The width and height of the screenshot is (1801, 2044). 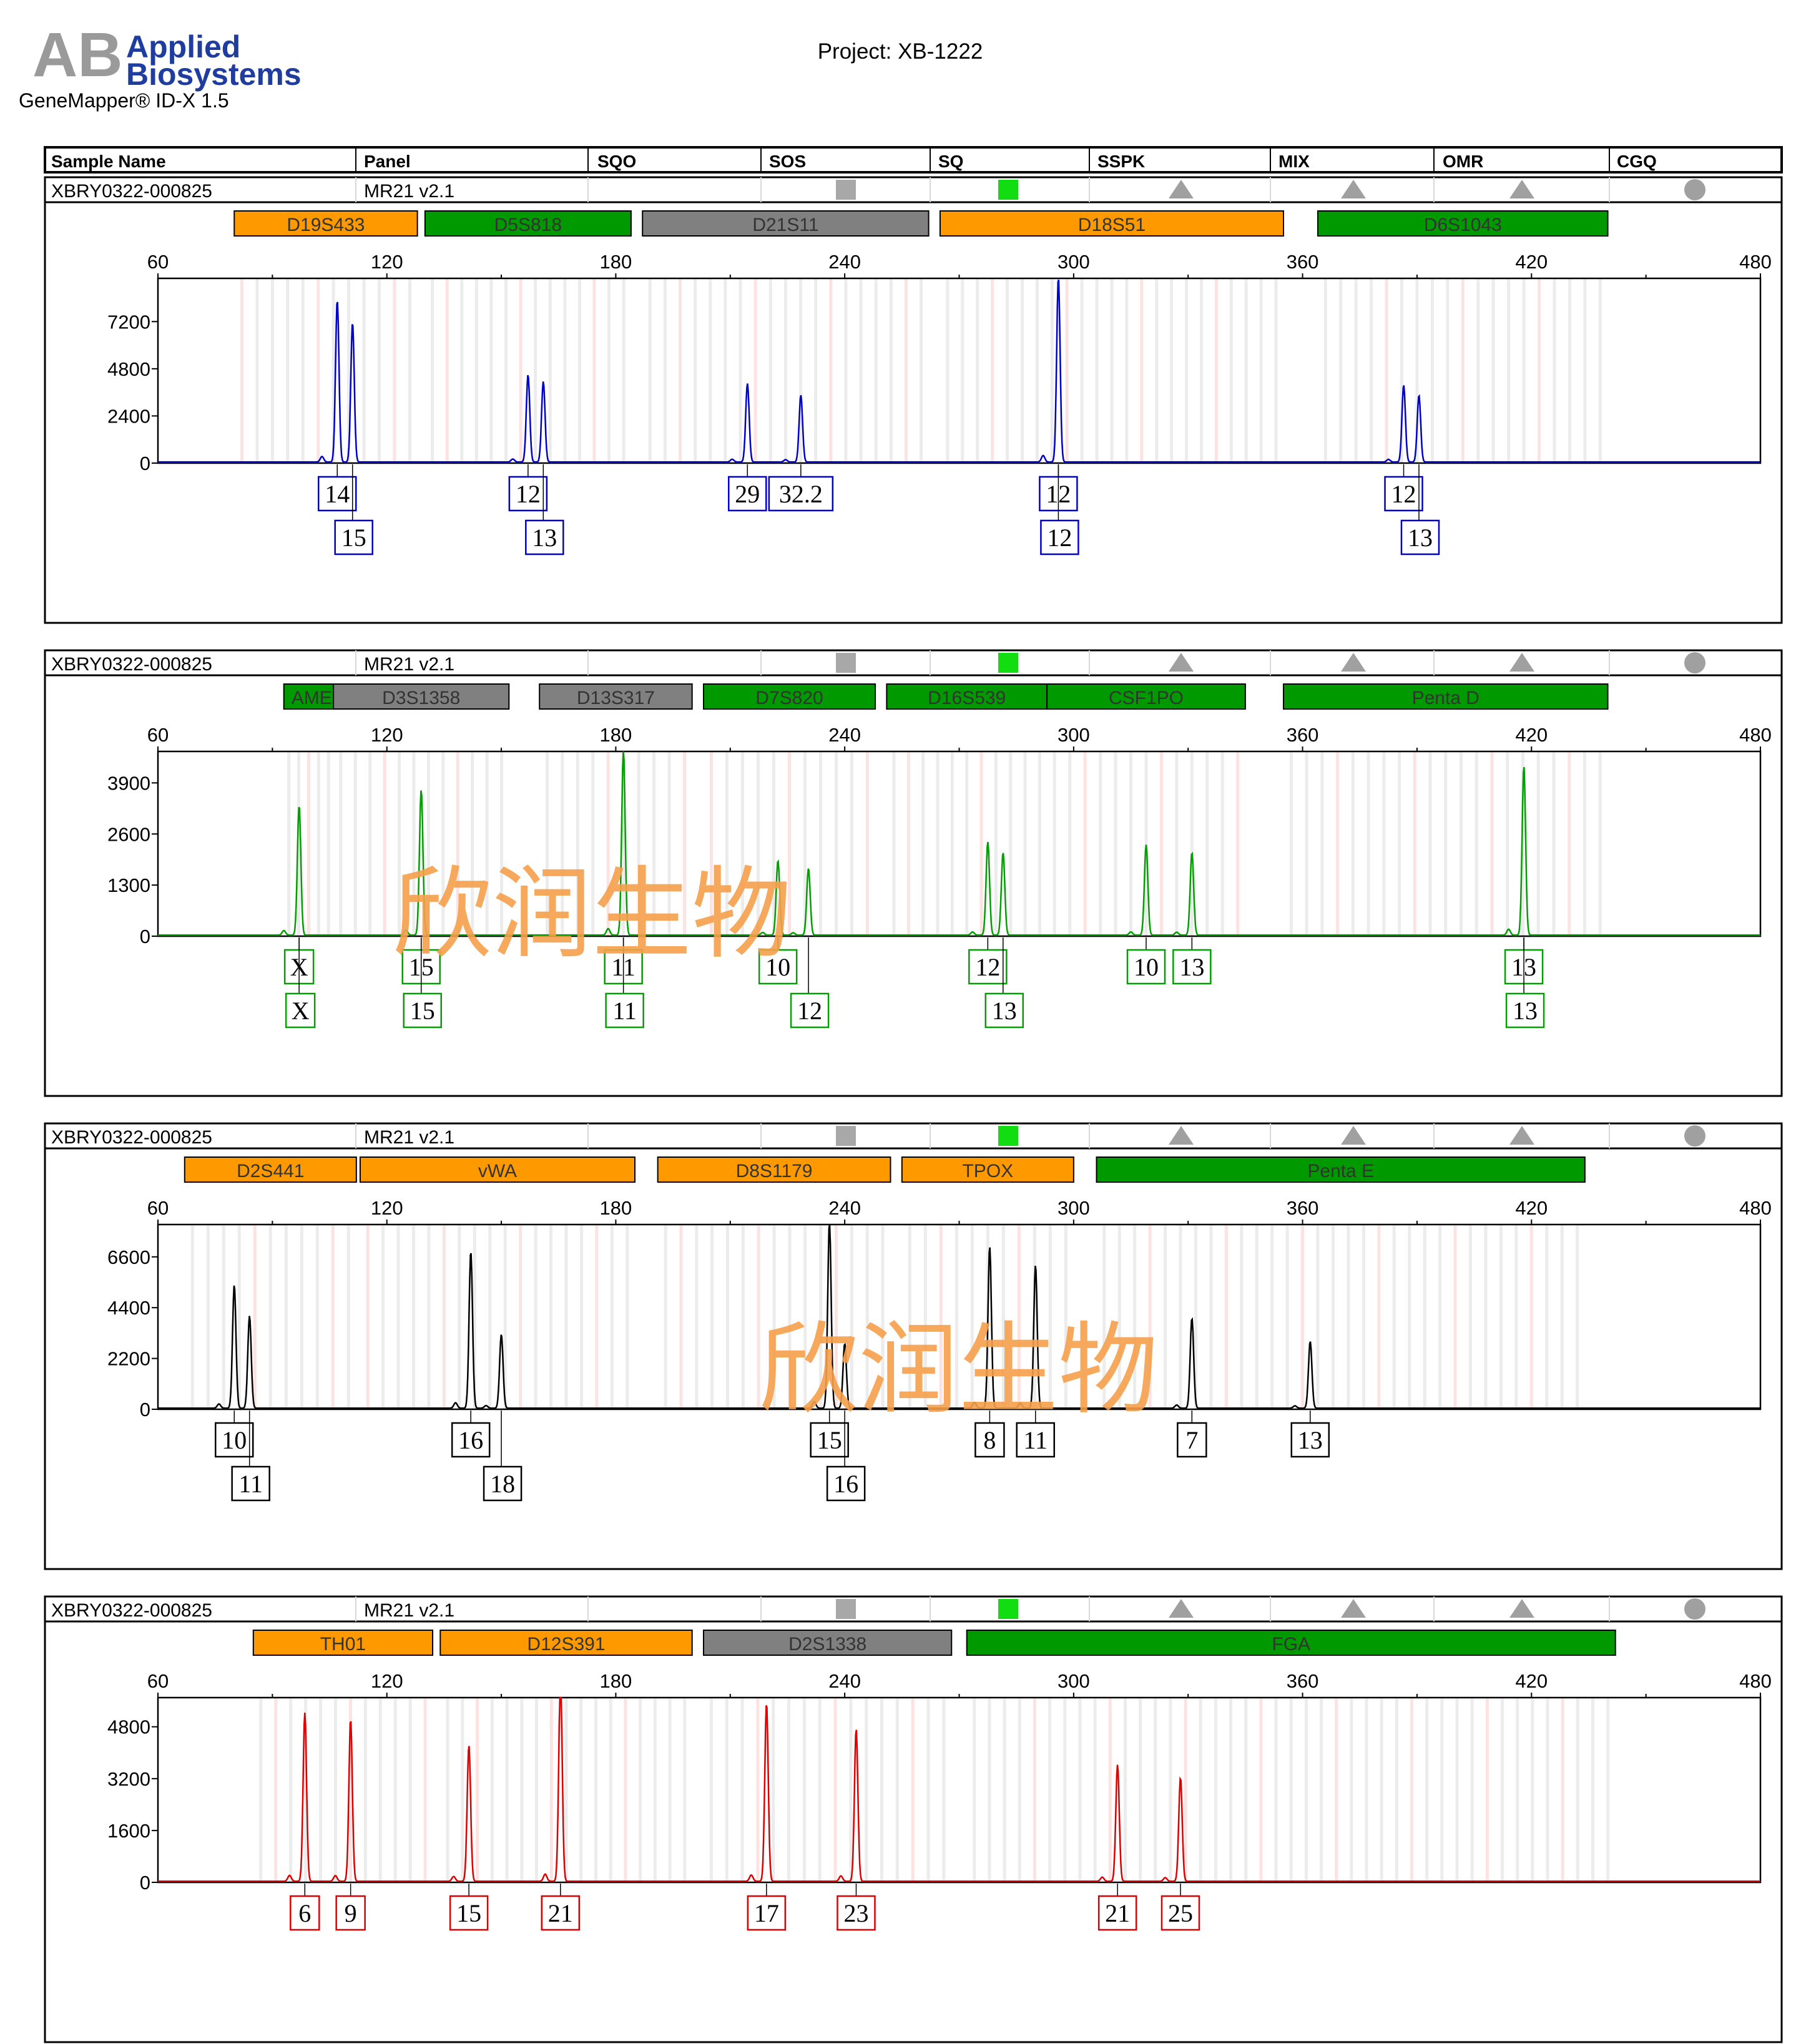 I want to click on y-tick-label: 2600, so click(x=128, y=834).